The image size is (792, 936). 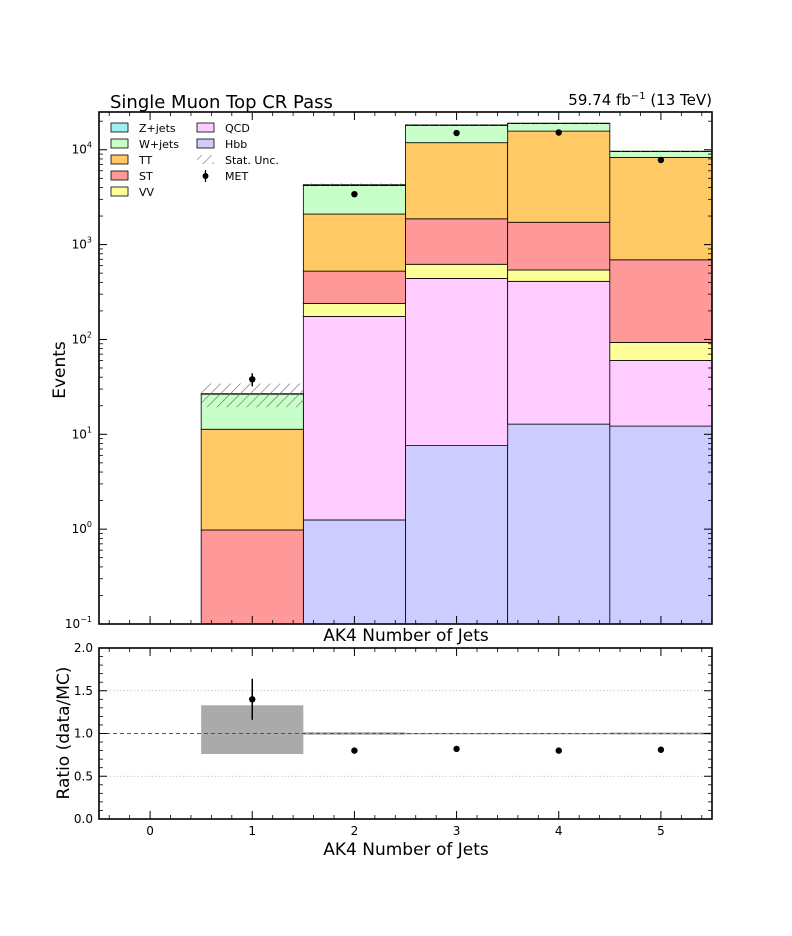 What do you see at coordinates (86, 619) in the screenshot?
I see `y-tick-label-exp: −1` at bounding box center [86, 619].